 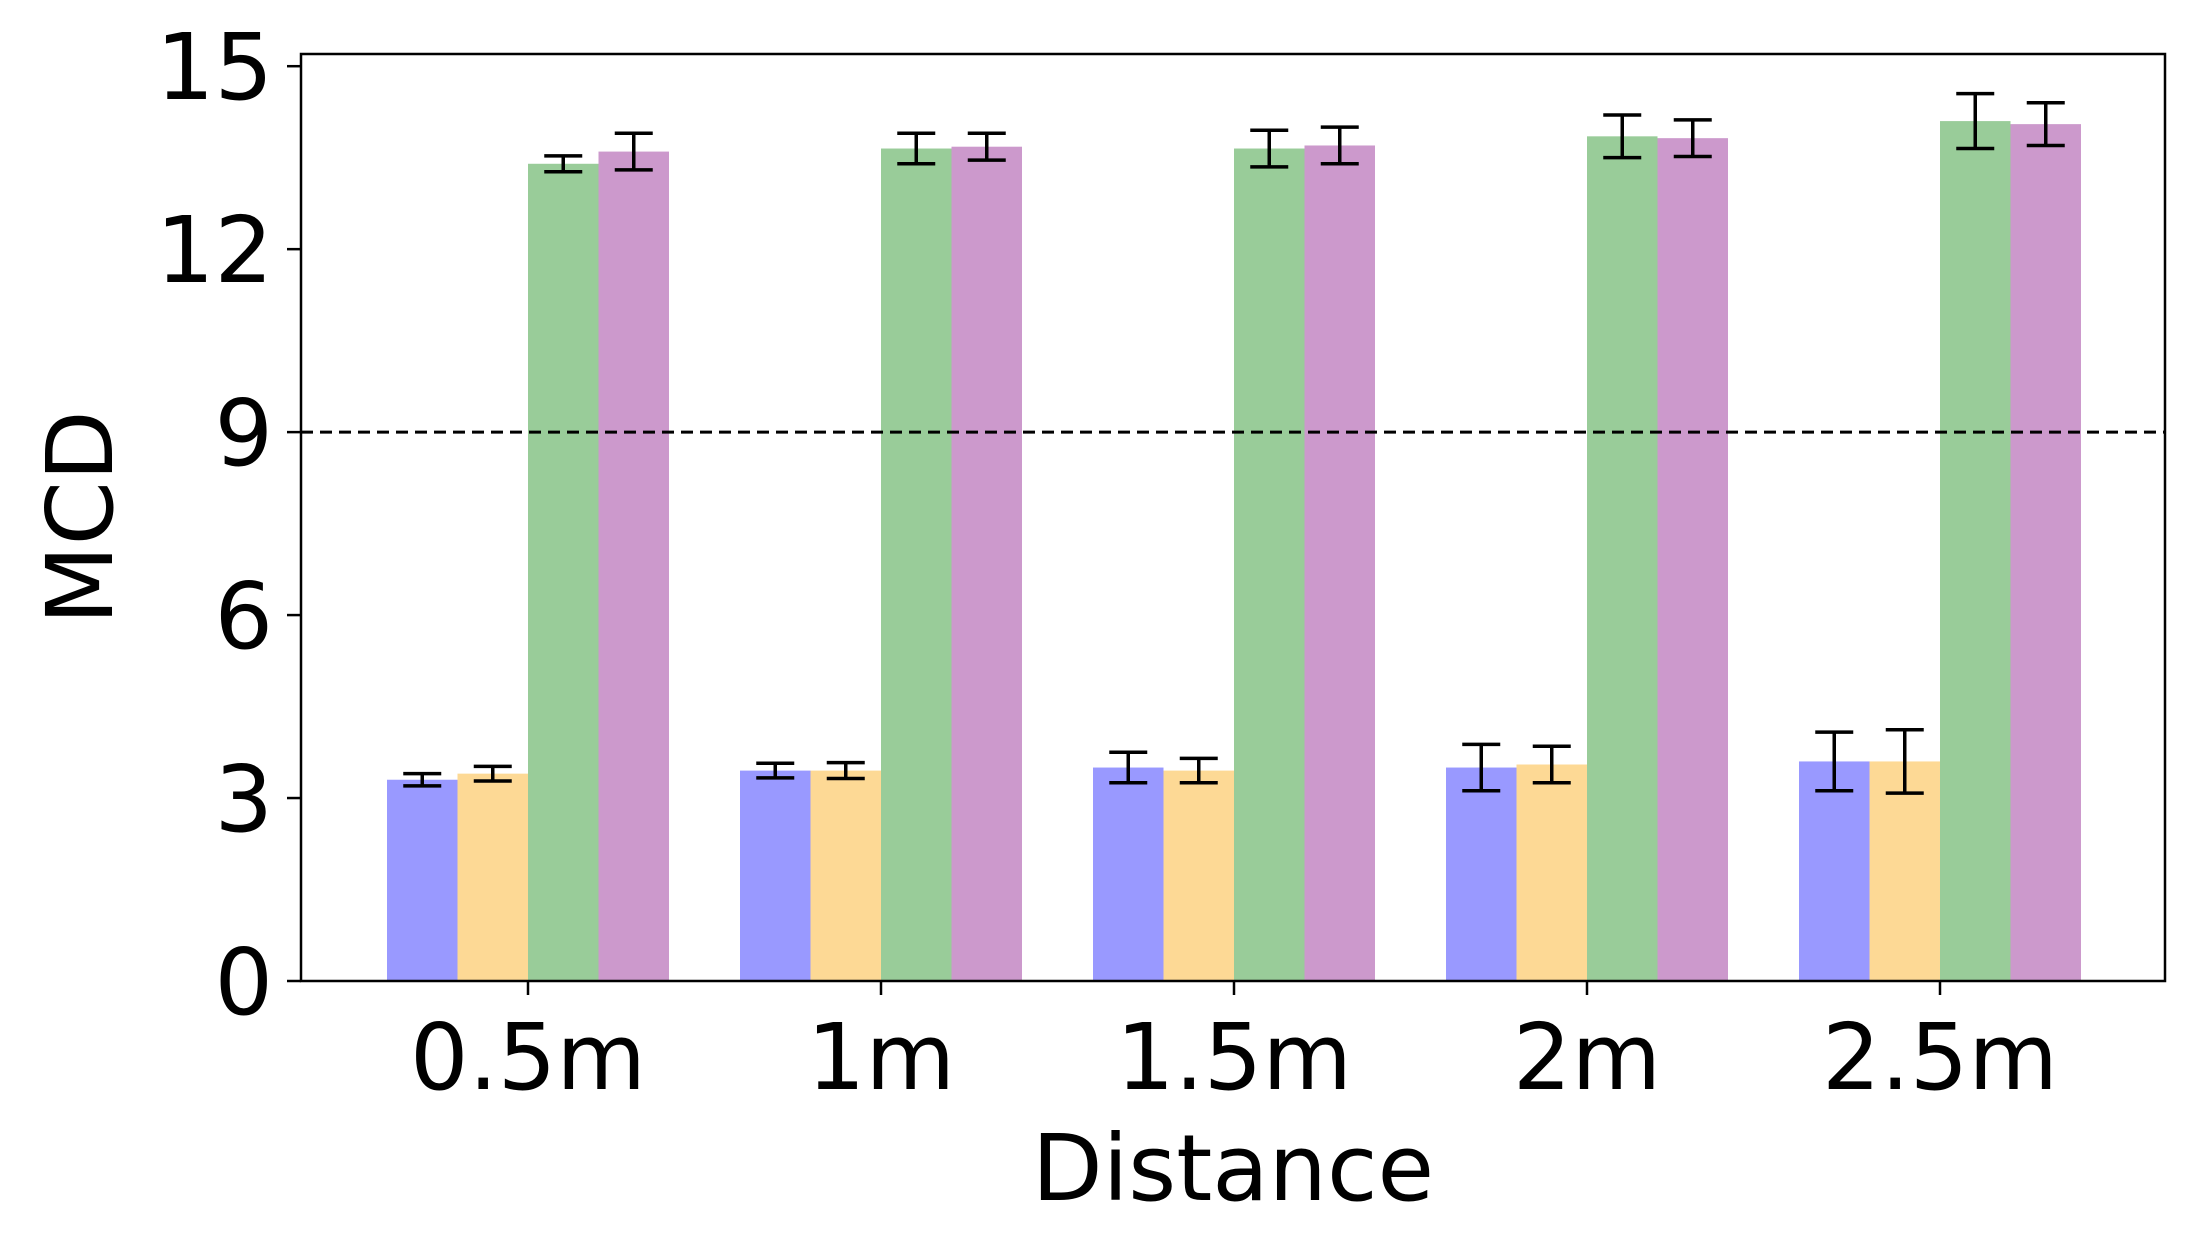 What do you see at coordinates (1834, 761) in the screenshot?
I see `error-bar-s1-2.5m` at bounding box center [1834, 761].